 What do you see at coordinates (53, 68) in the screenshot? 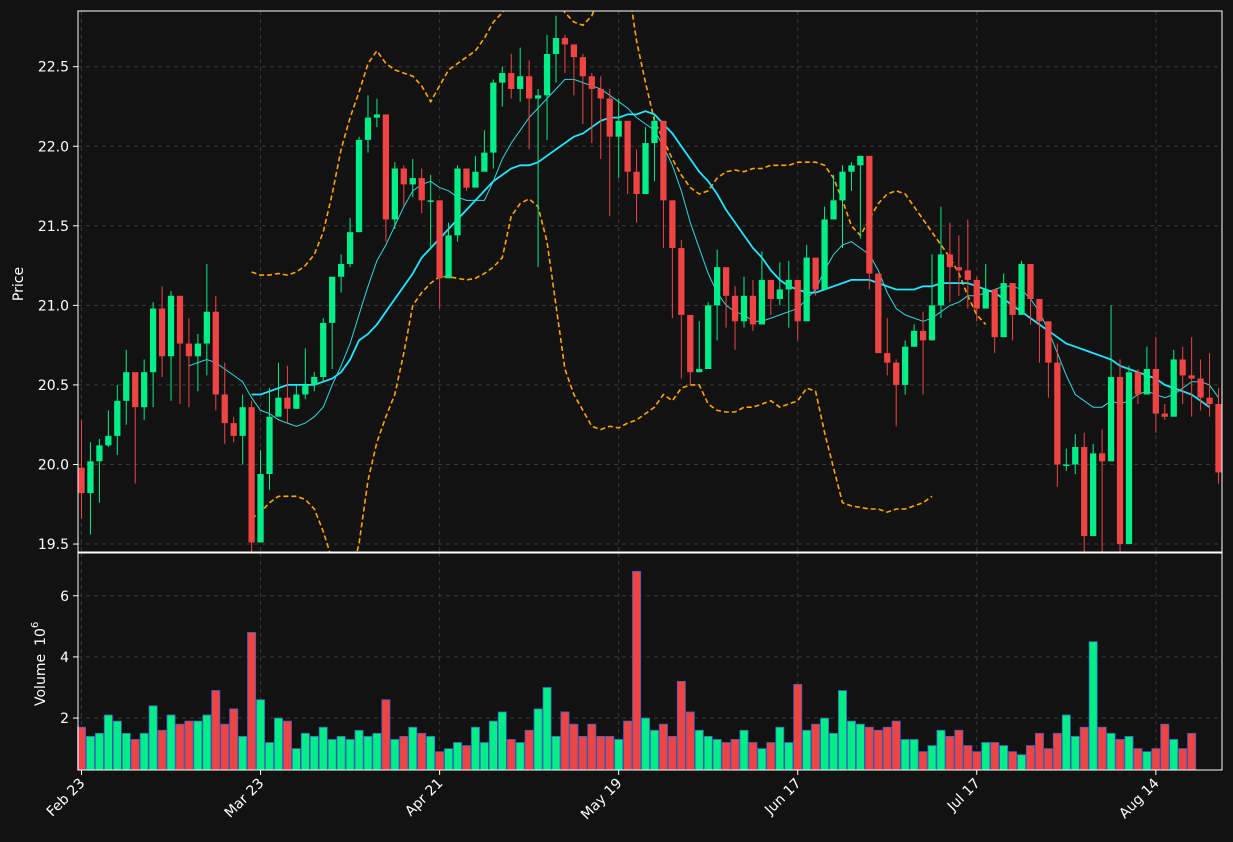
I see `price-tick-label: 22.5` at bounding box center [53, 68].